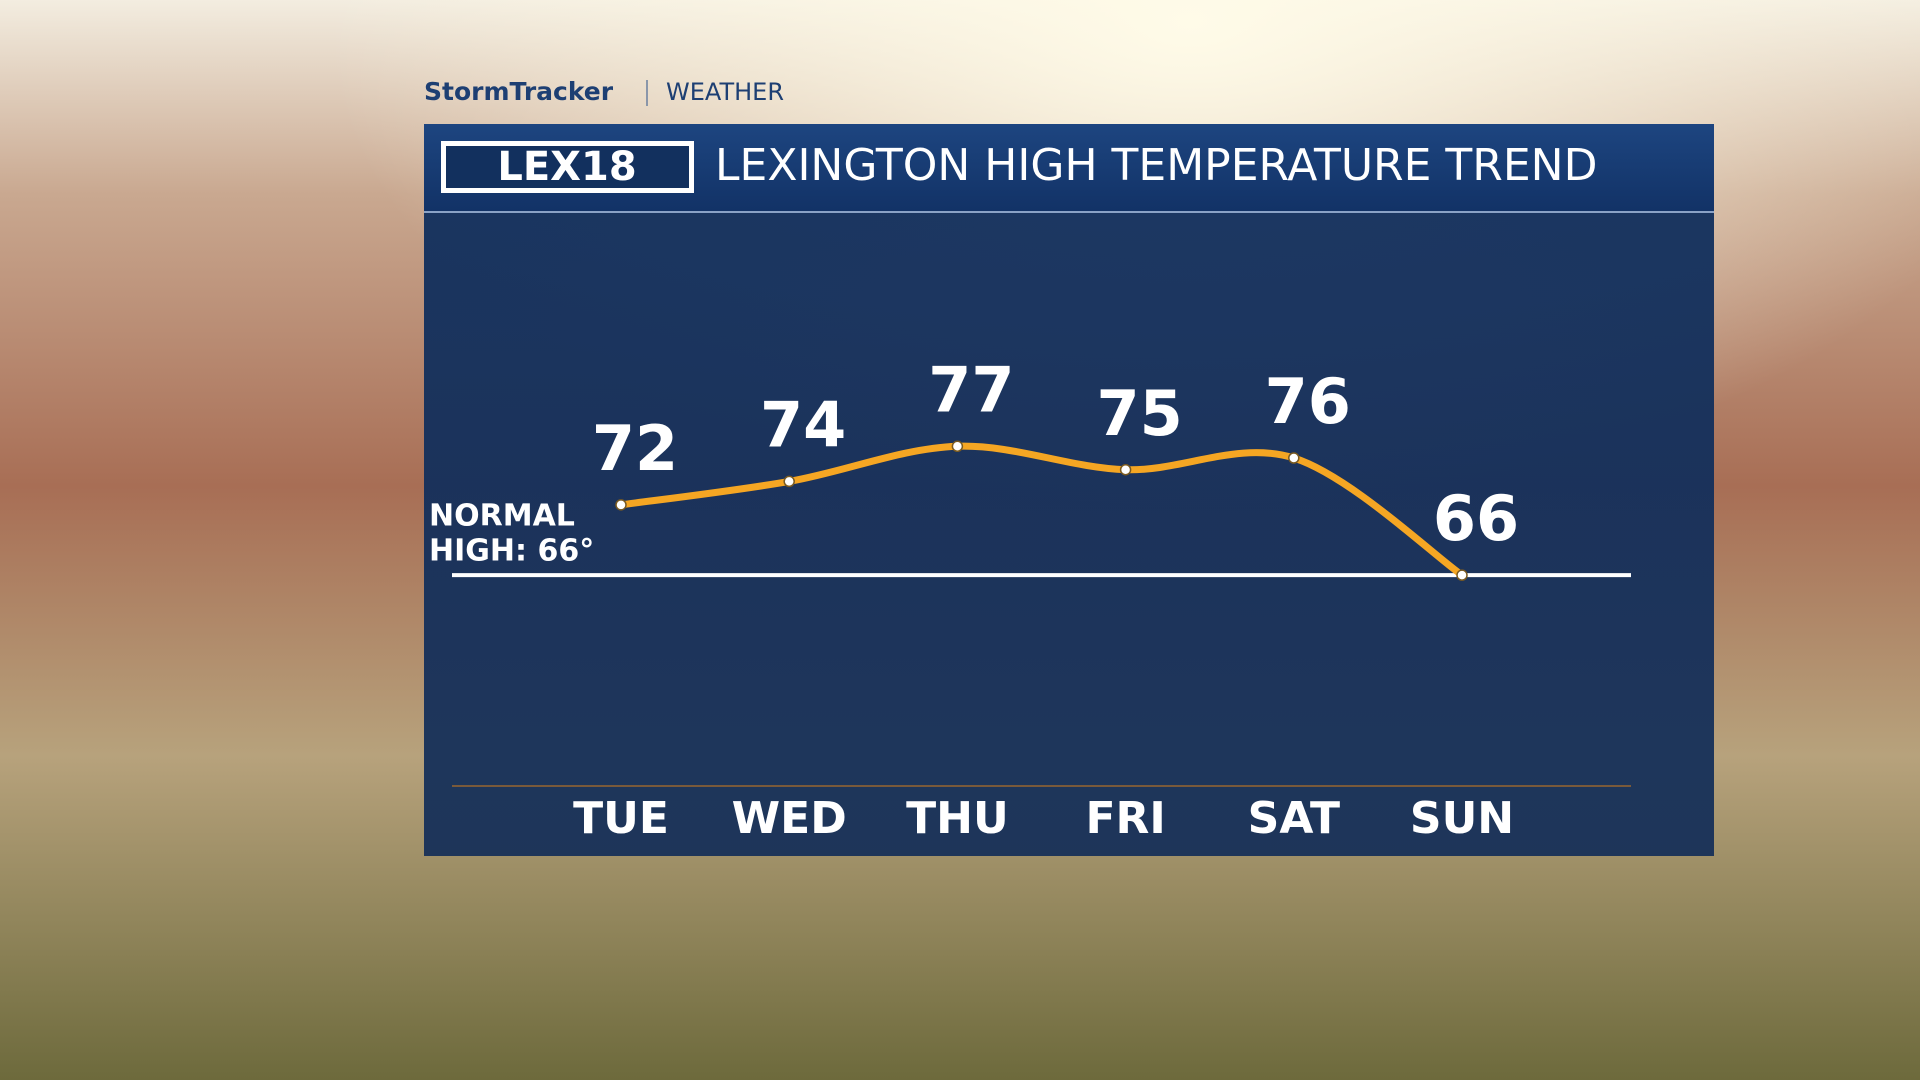 The image size is (1920, 1080). I want to click on value-label: 74, so click(803, 425).